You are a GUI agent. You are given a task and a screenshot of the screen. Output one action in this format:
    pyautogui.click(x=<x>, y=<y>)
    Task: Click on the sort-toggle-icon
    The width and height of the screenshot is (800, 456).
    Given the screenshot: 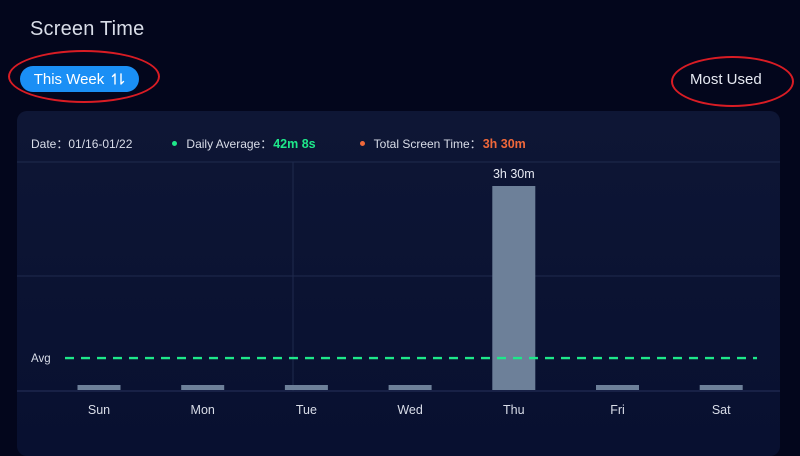 What is the action you would take?
    pyautogui.click(x=118, y=79)
    